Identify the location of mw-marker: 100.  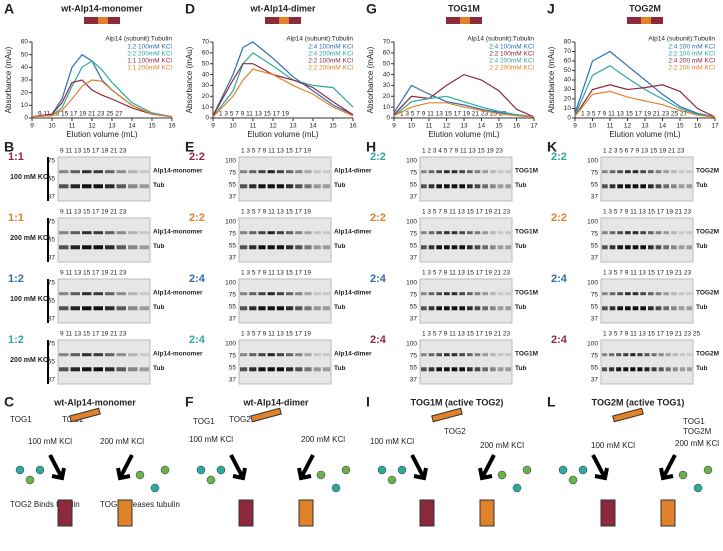
(411, 161).